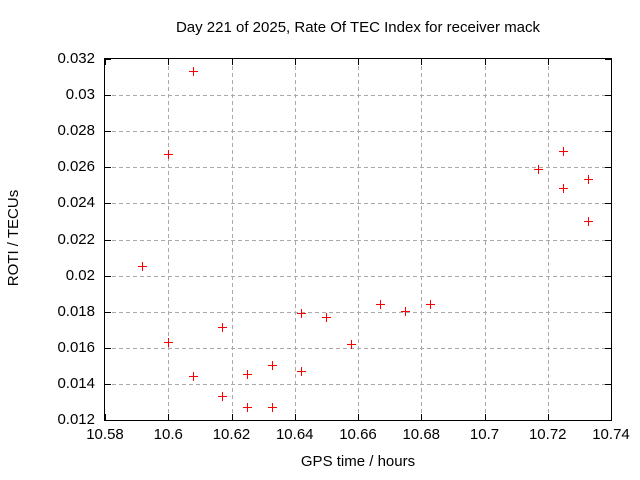  Describe the element at coordinates (294, 434) in the screenshot. I see `x-tick-label: 10.64` at that location.